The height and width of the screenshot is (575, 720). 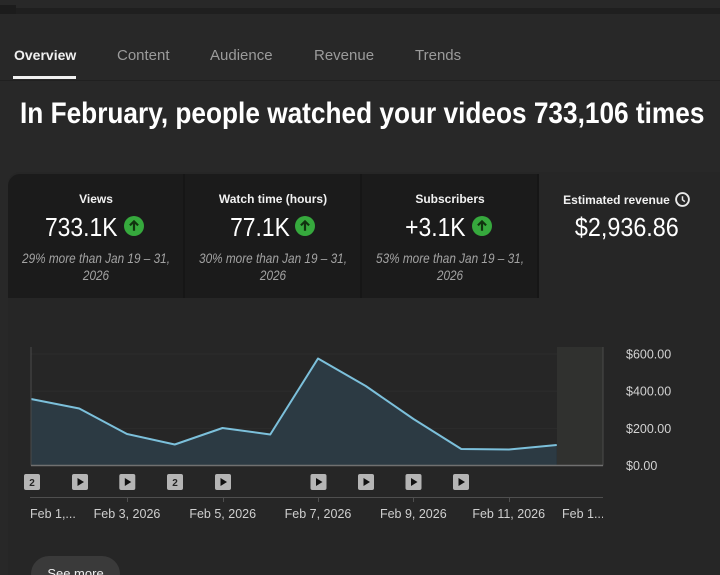 What do you see at coordinates (648, 355) in the screenshot?
I see `svg-text: $600.00` at bounding box center [648, 355].